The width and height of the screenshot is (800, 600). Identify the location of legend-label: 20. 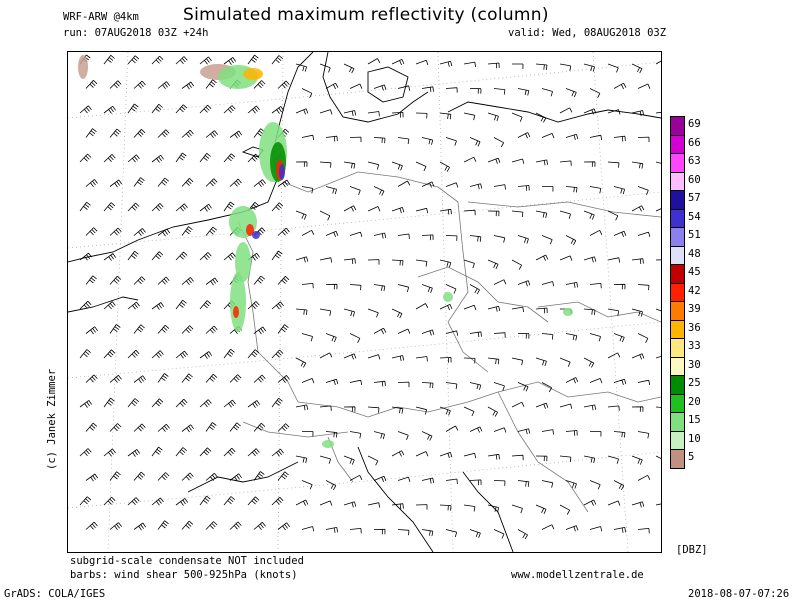
(694, 401).